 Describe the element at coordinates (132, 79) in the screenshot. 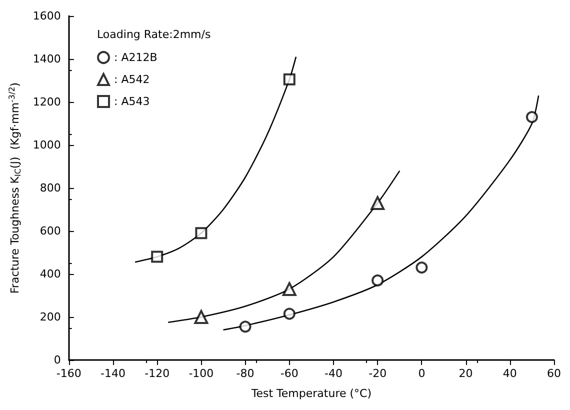

I see `legend-label: : A542` at that location.